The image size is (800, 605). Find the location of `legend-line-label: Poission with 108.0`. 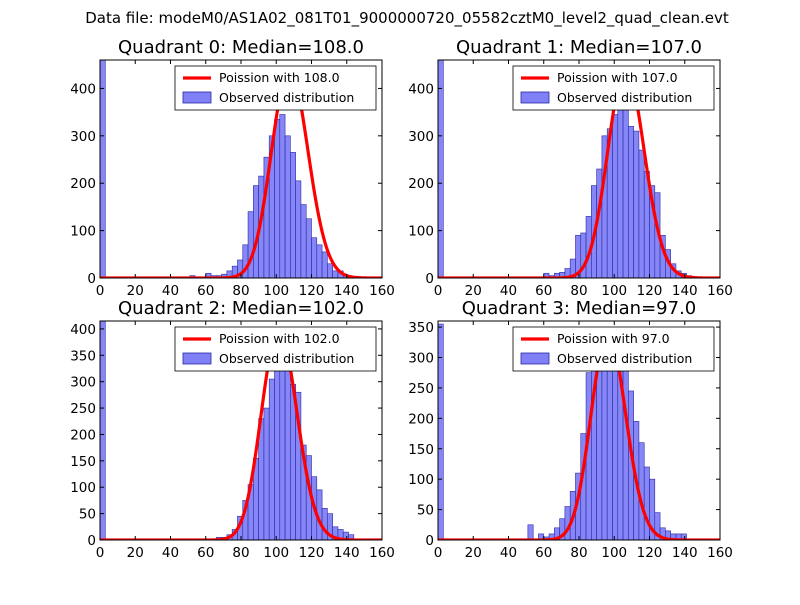

legend-line-label: Poission with 108.0 is located at coordinates (279, 77).